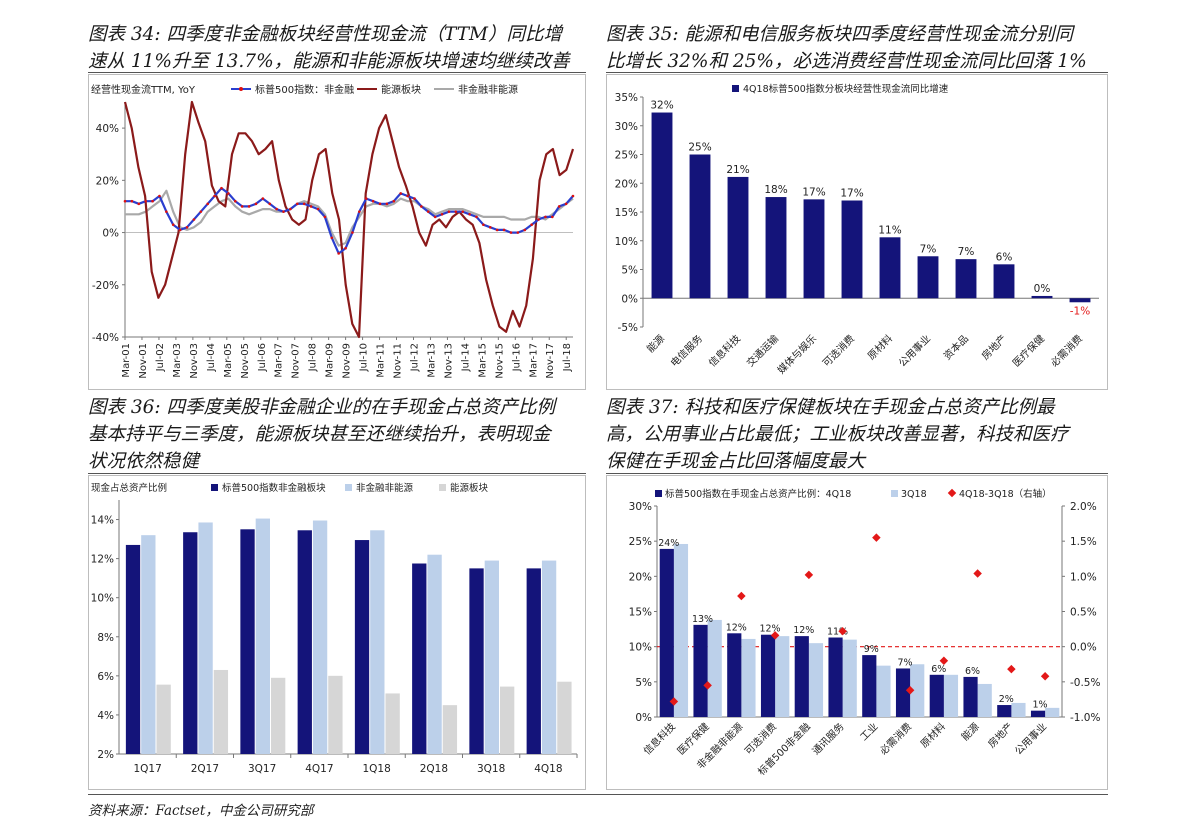 This screenshot has width=1191, height=836. Describe the element at coordinates (661, 106) in the screenshot. I see `data-label: 32%` at that location.